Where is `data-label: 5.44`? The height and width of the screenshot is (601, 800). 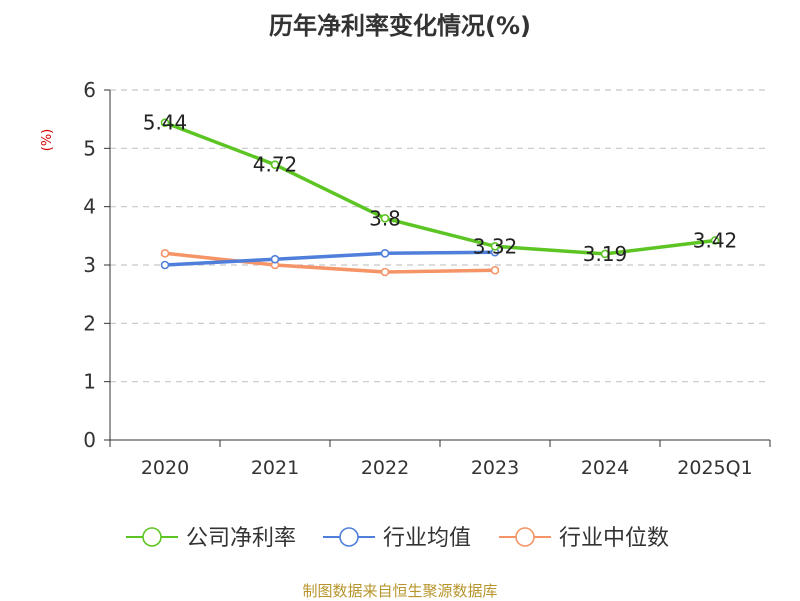 data-label: 5.44 is located at coordinates (165, 123).